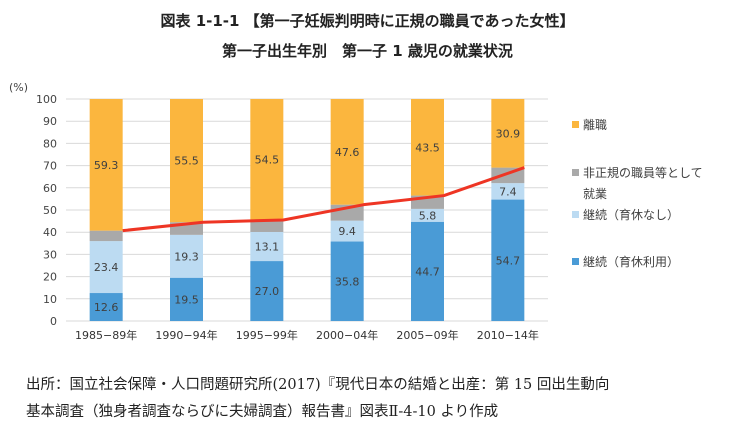 This screenshot has height=430, width=735. What do you see at coordinates (53, 321) in the screenshot?
I see `y-tick-label: 0` at bounding box center [53, 321].